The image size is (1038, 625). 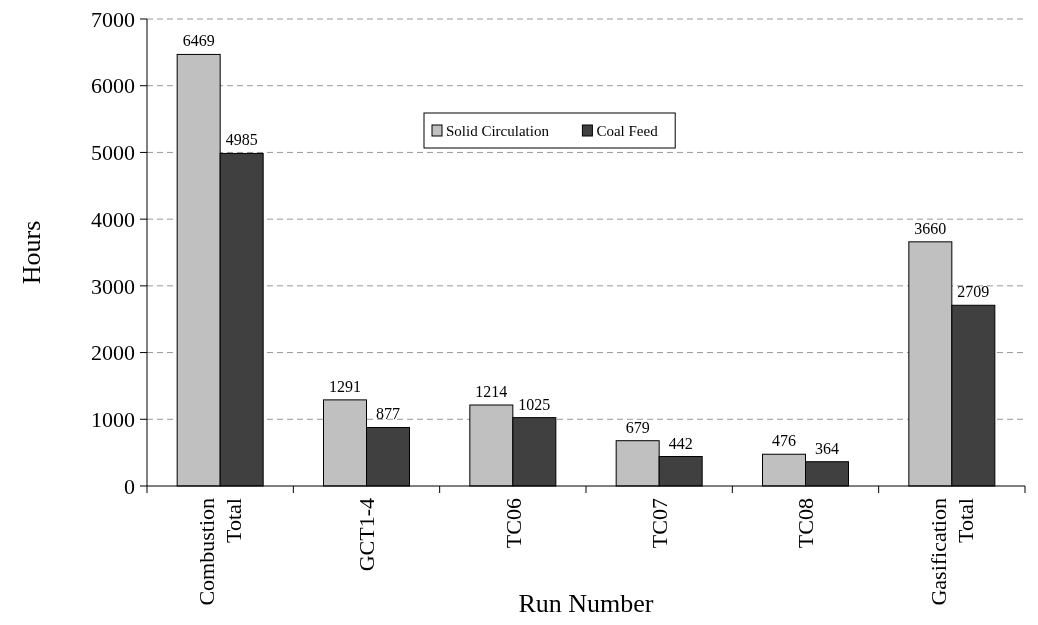 What do you see at coordinates (198, 41) in the screenshot?
I see `data-label: 6469` at bounding box center [198, 41].